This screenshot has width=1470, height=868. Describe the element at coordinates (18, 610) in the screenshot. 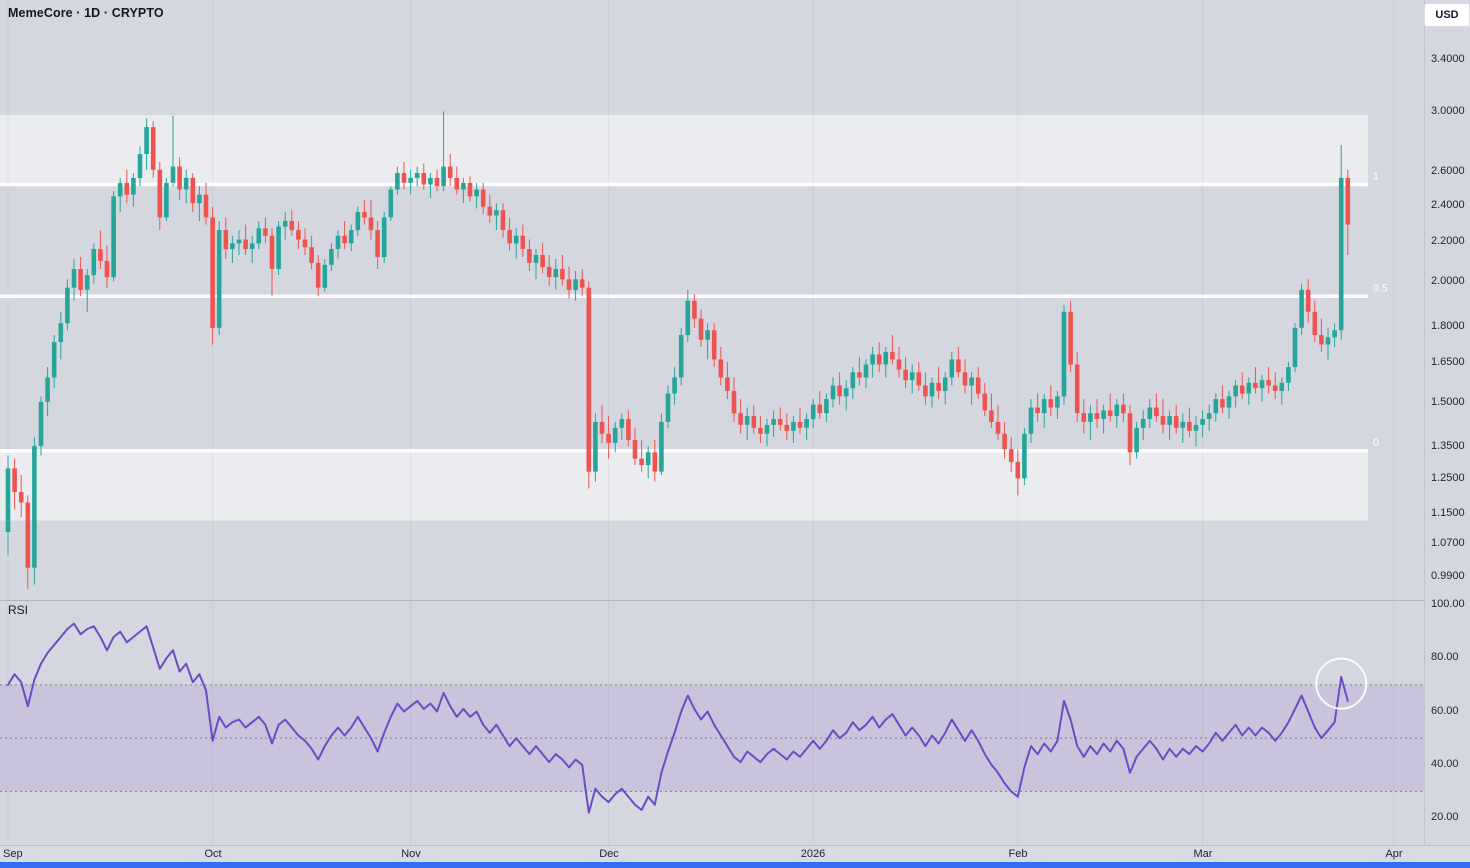

I see `rsi-indicator-label: RSI` at that location.